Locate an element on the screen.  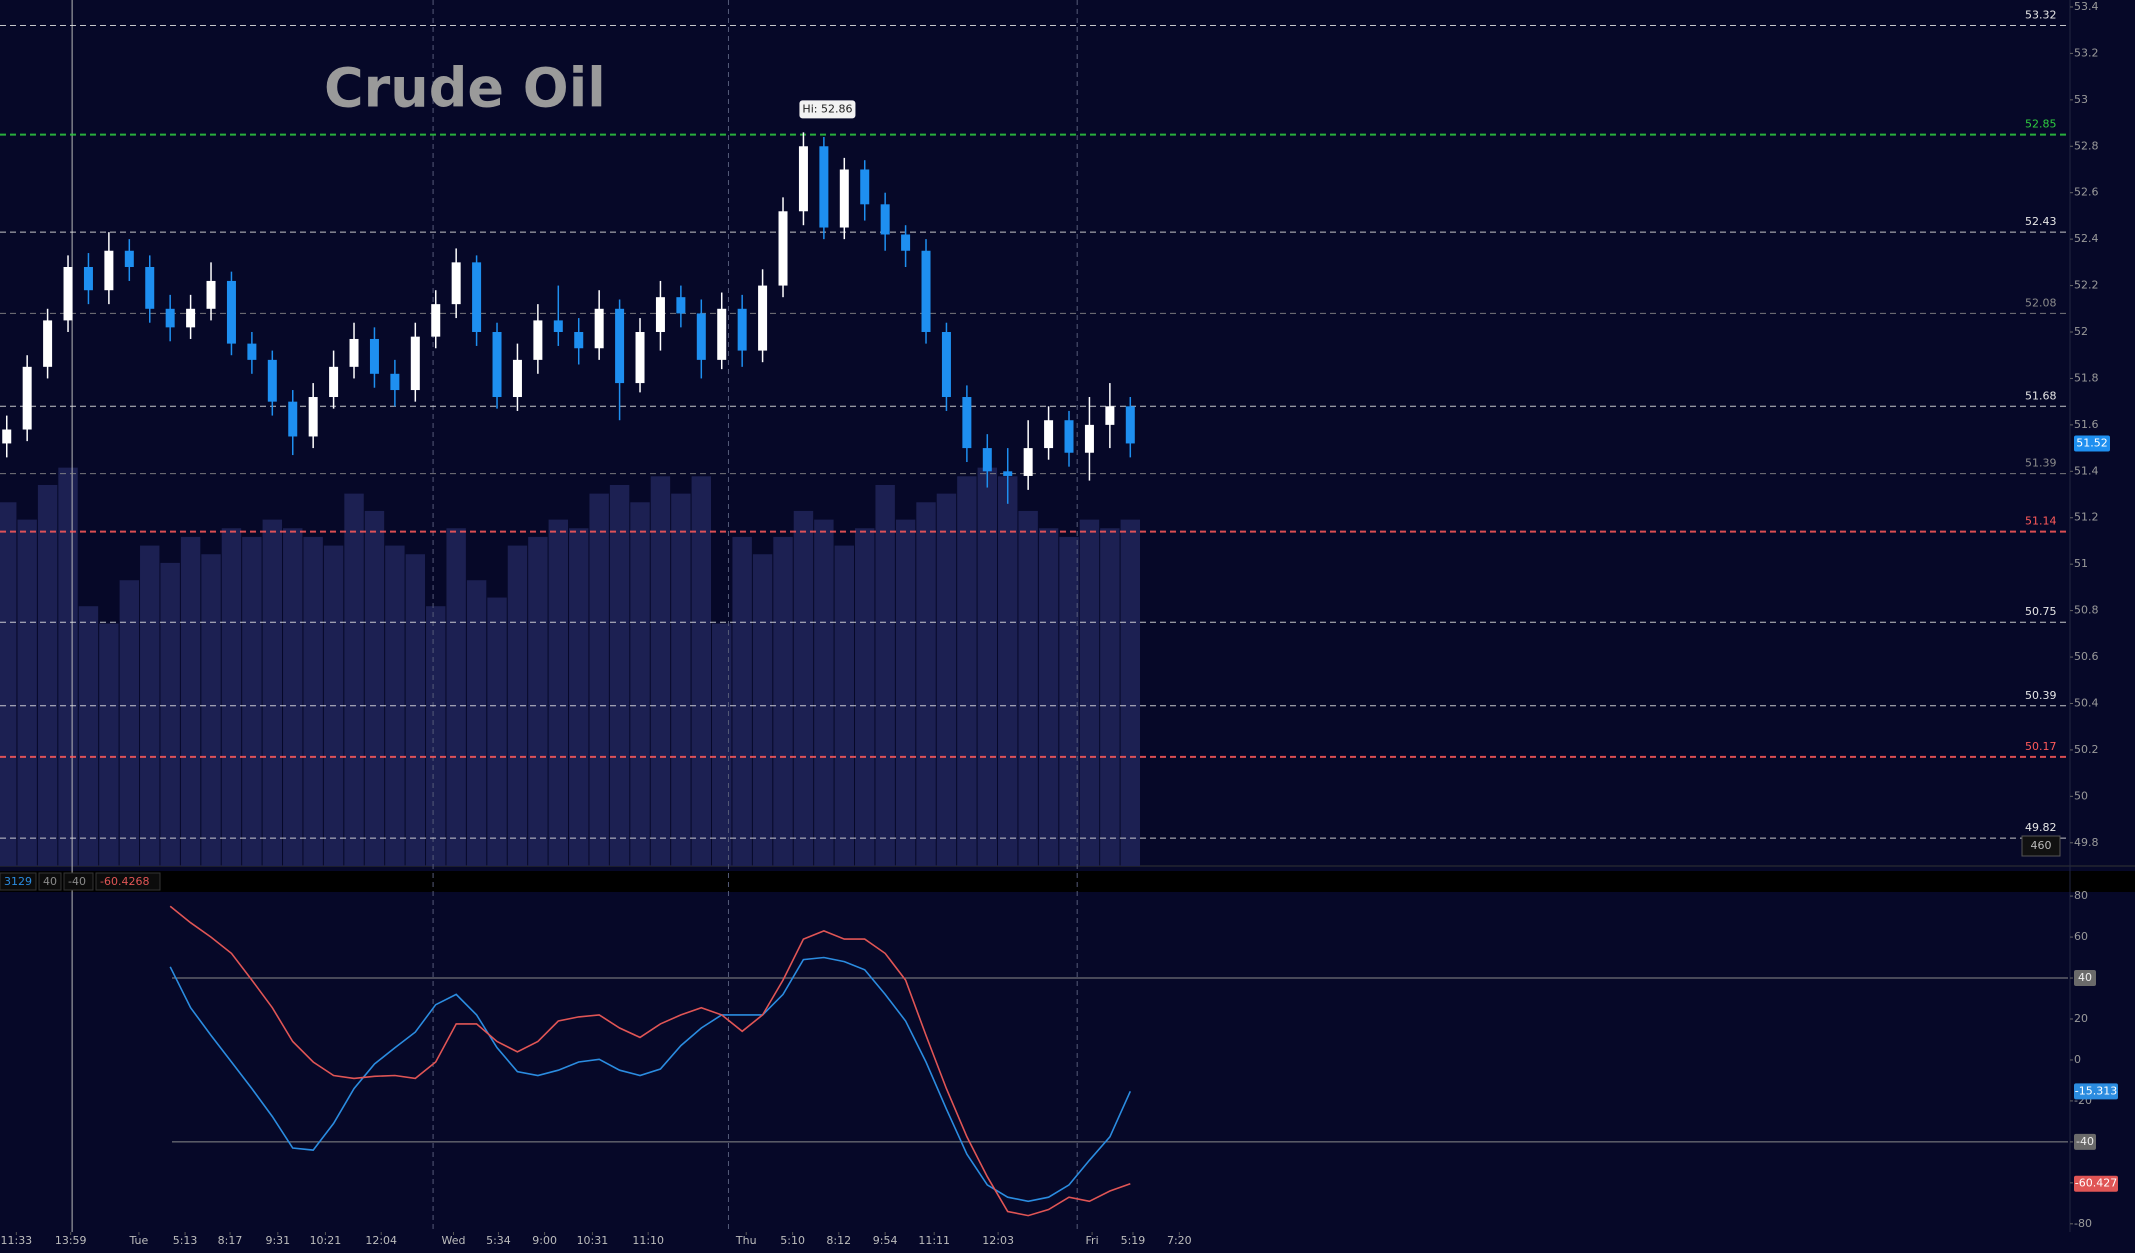
x-tick-label: 5:13 is located at coordinates (185, 1240).